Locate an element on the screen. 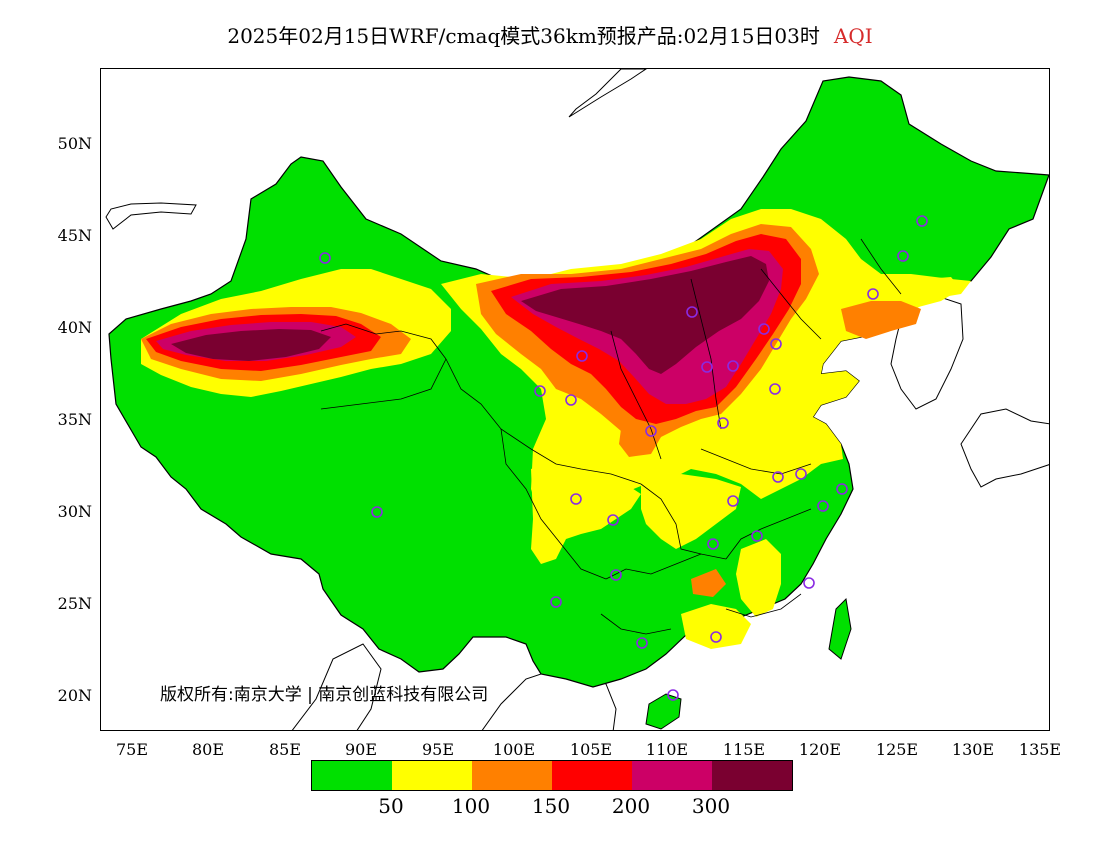 The image size is (1100, 850). lat-label-20n: 20N is located at coordinates (74, 695).